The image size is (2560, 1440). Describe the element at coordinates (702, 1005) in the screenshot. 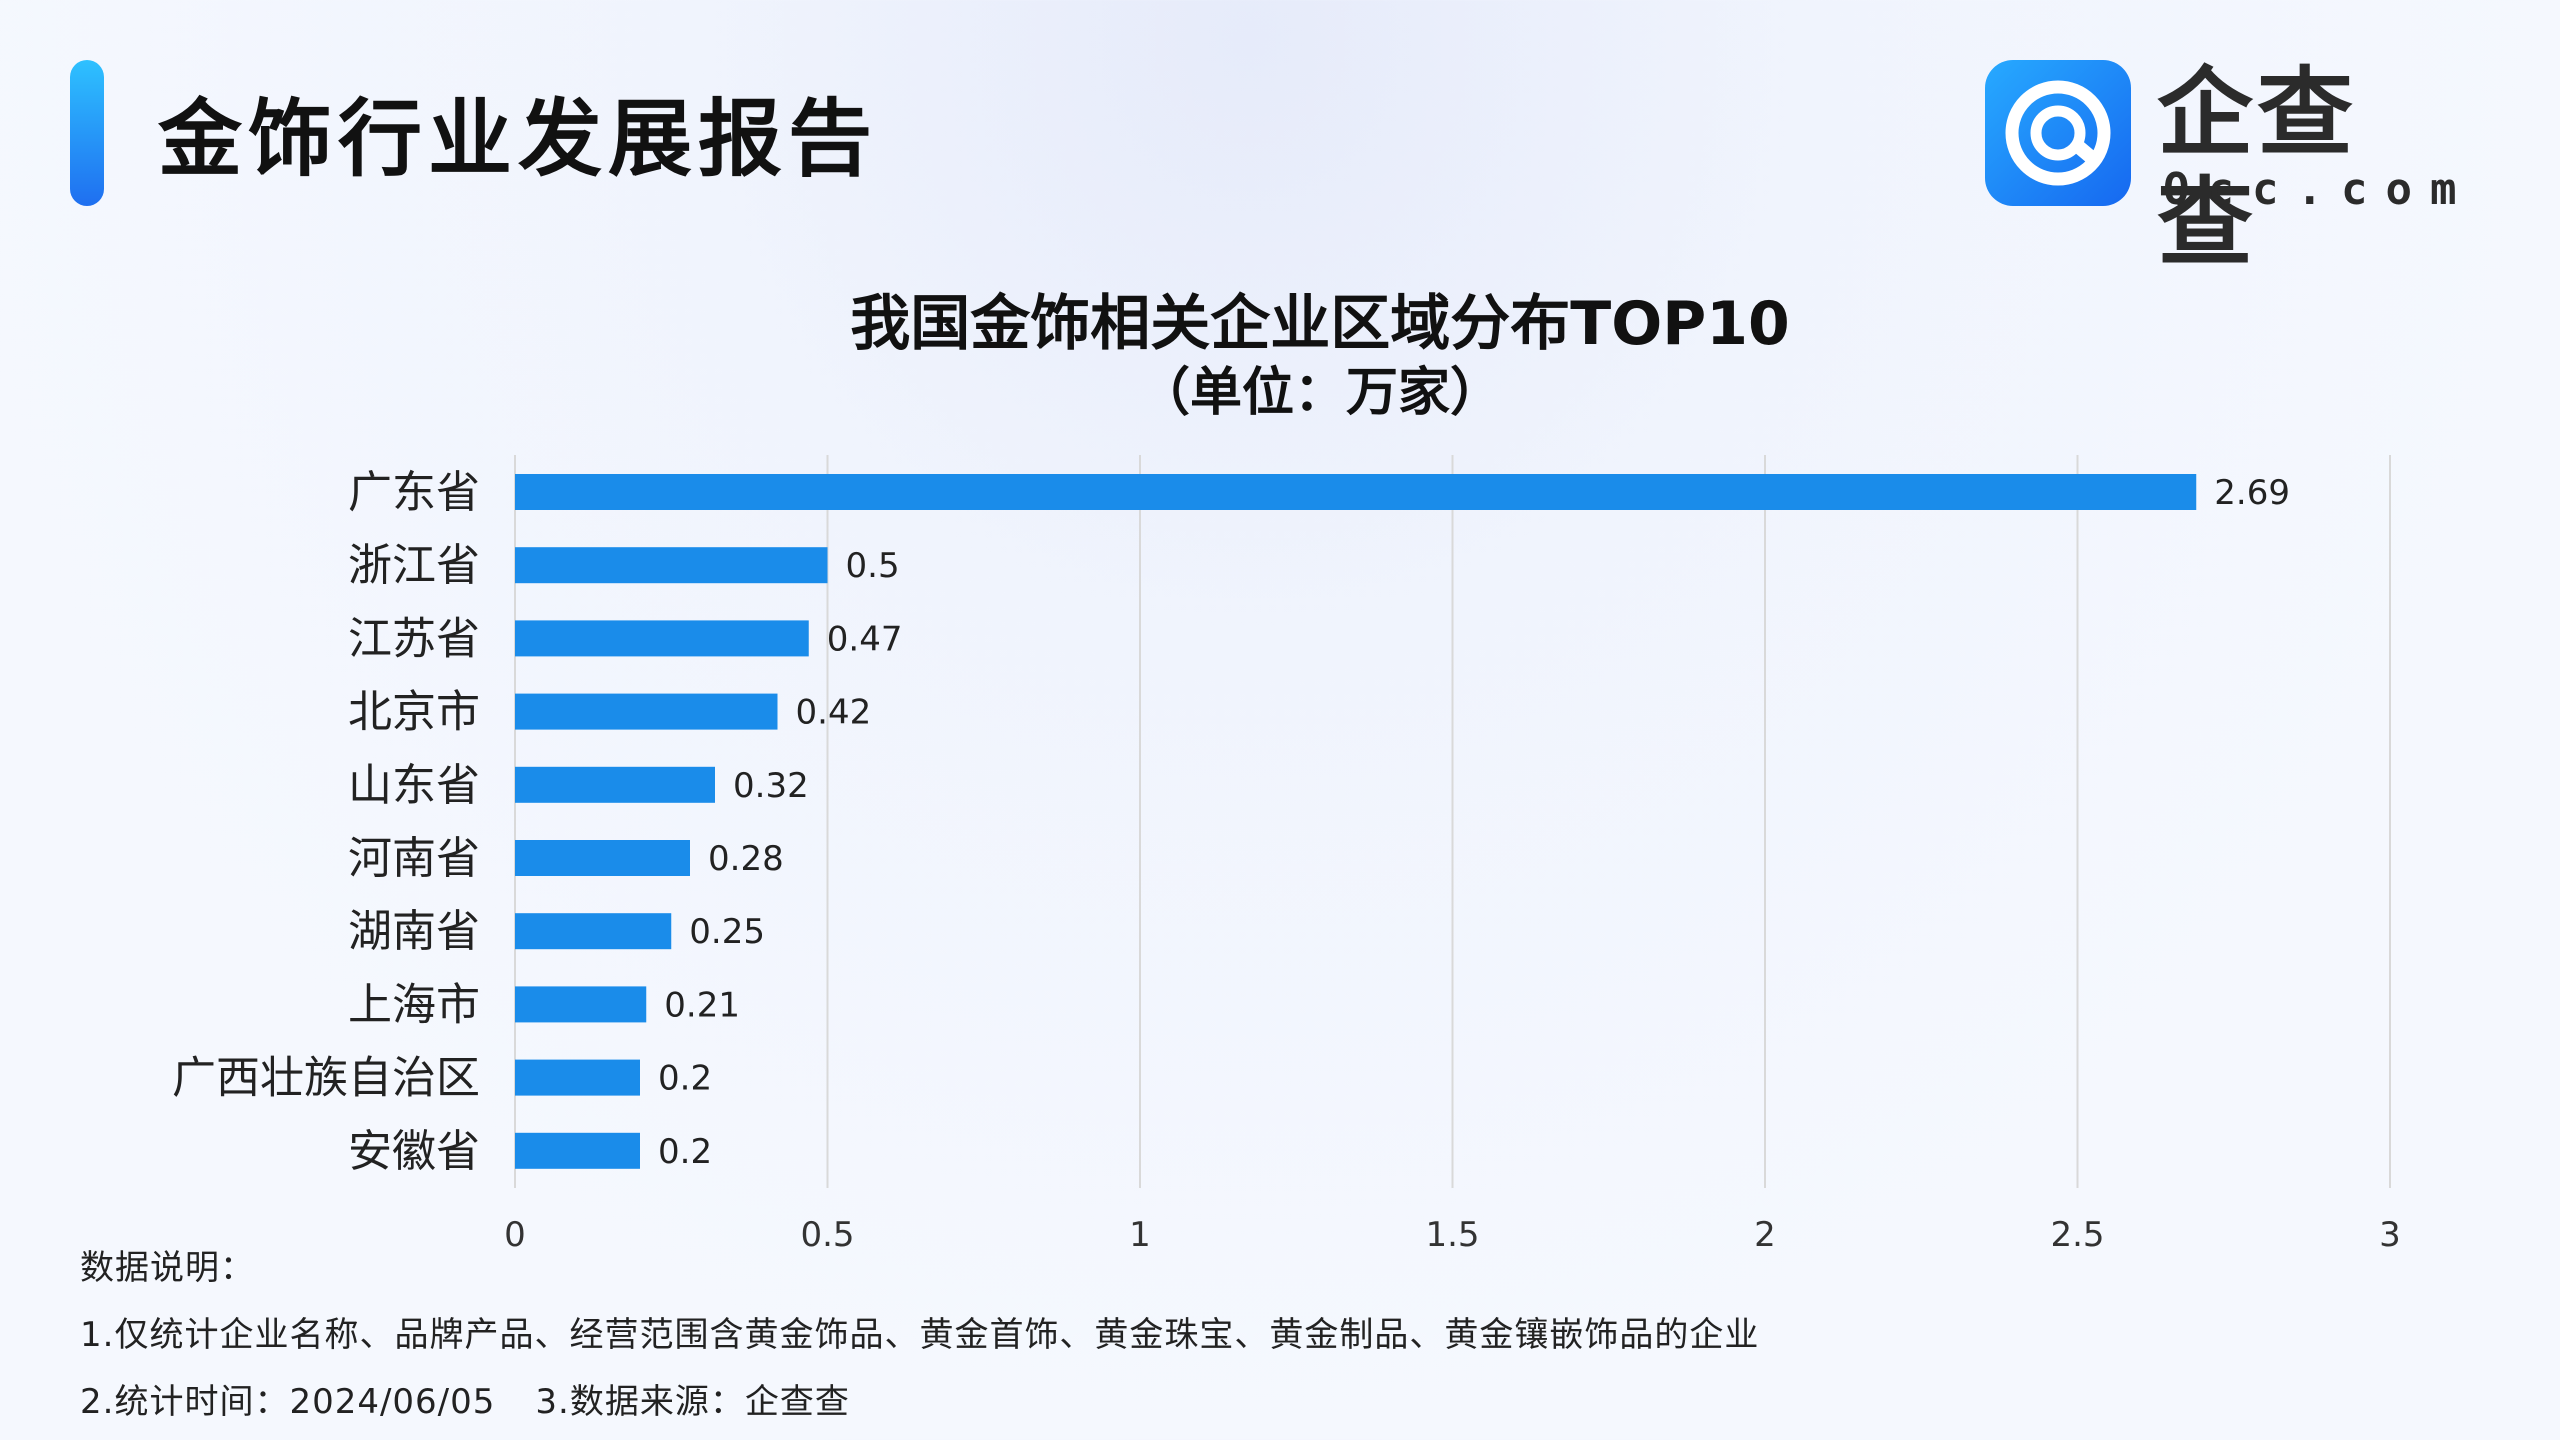

I see `data-label: 0.21` at that location.